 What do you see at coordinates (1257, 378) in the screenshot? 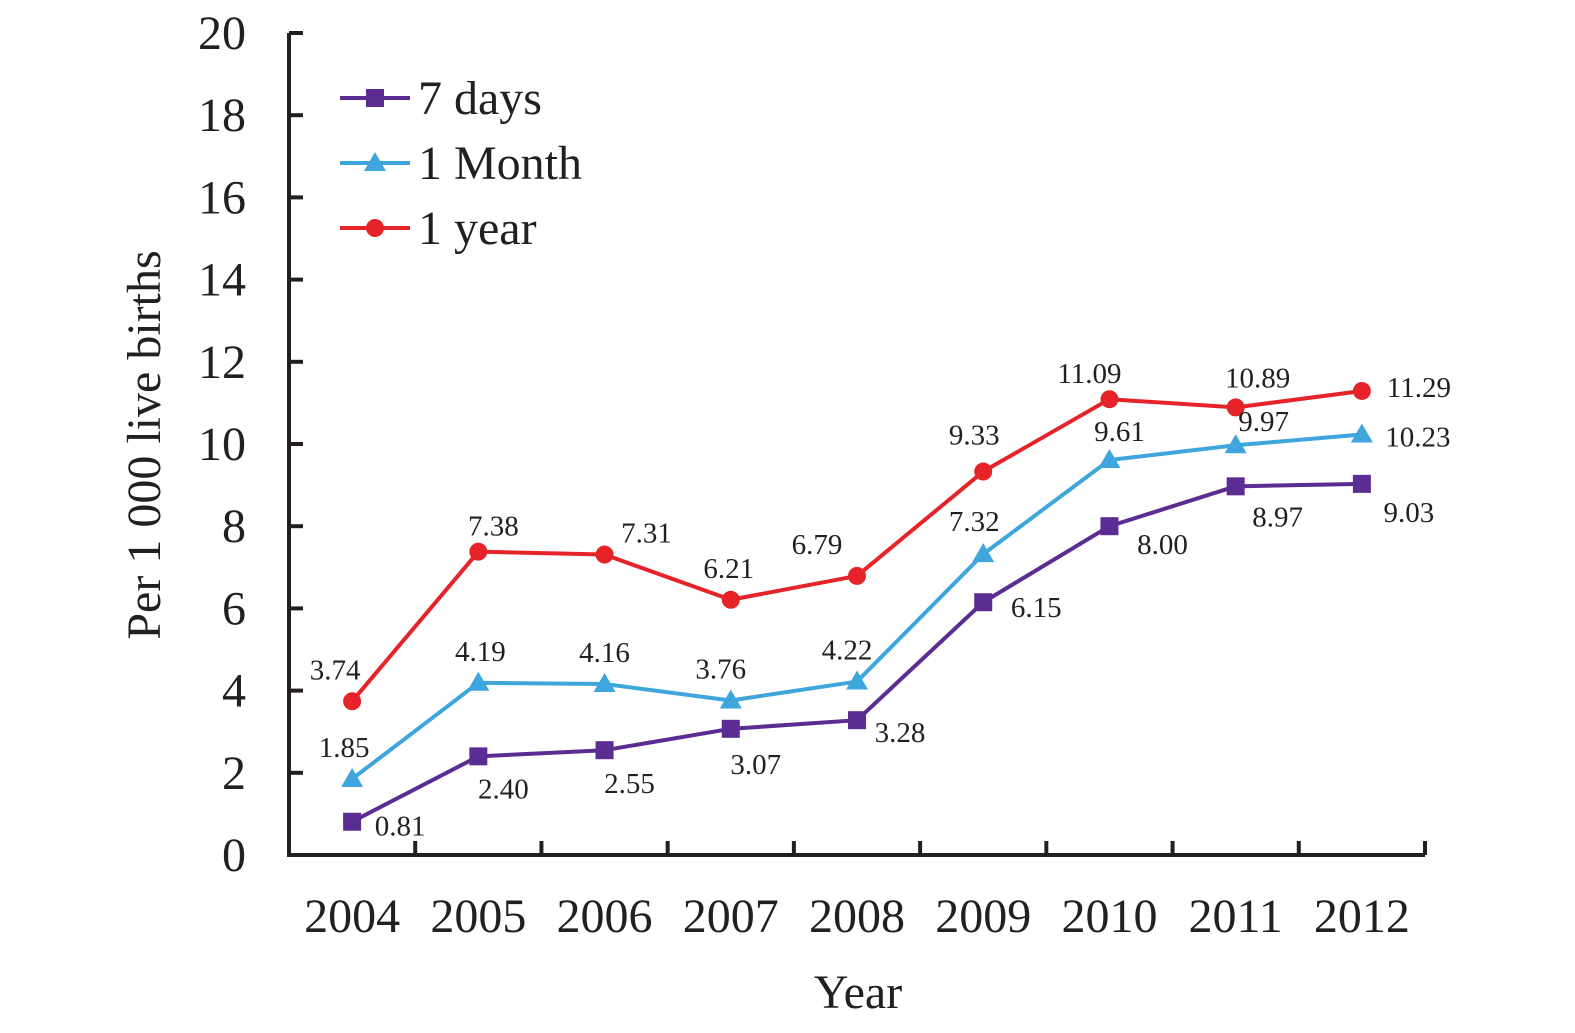
I see `data-label: 10.89` at bounding box center [1257, 378].